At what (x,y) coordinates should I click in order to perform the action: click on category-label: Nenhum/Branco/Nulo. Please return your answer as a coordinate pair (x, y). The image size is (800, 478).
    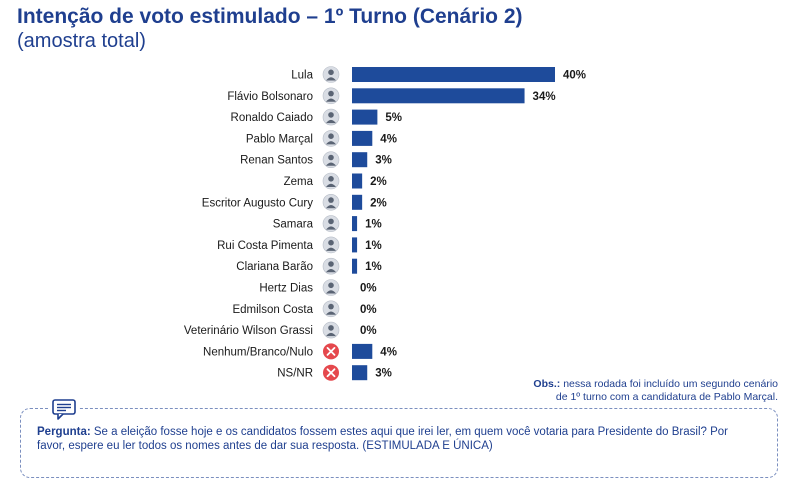
    Looking at the image, I should click on (258, 352).